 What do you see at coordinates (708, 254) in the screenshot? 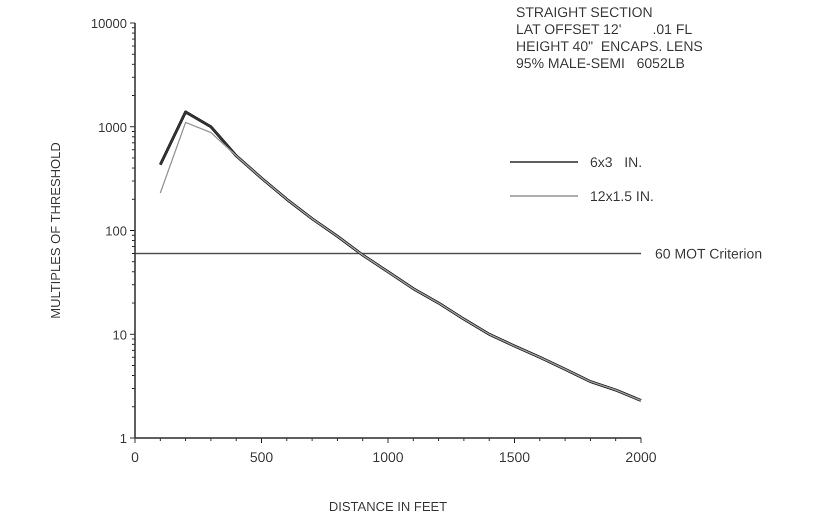
I see `ref-line-label: 60 MOT Criterion` at bounding box center [708, 254].